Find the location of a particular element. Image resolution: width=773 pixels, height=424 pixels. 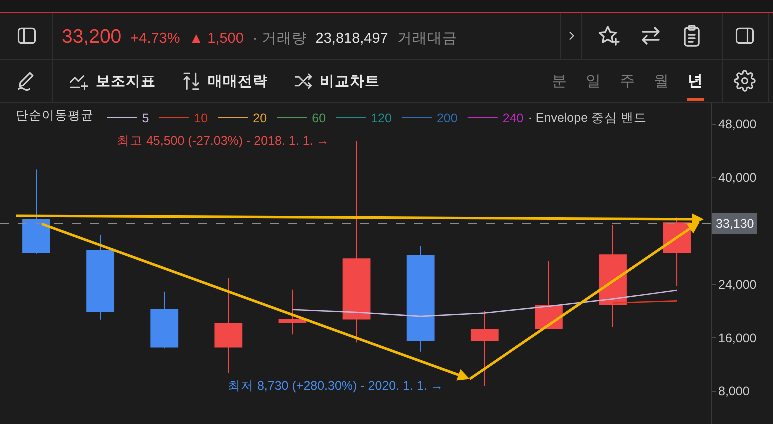

line-series is located at coordinates (485, 304).